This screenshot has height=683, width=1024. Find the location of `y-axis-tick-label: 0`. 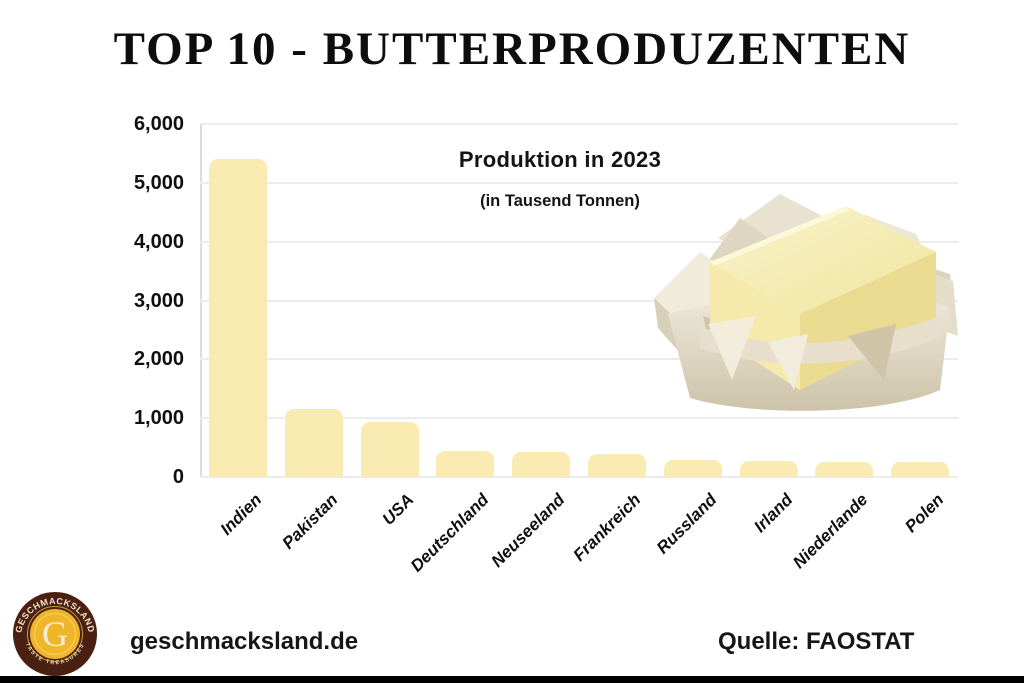

y-axis-tick-label: 0 is located at coordinates (178, 477).